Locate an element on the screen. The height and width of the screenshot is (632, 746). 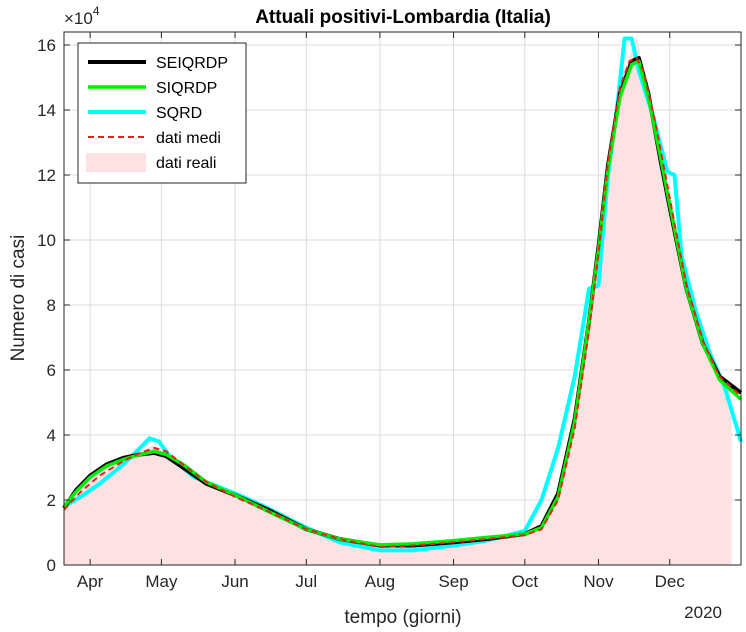
legend-label: dati medi is located at coordinates (188, 138).